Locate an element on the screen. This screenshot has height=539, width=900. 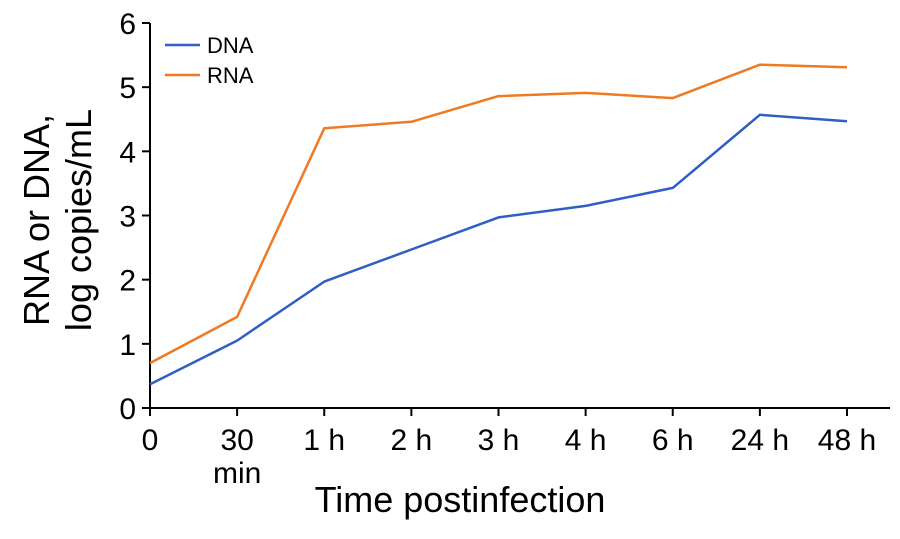
y-tick-label: 2 is located at coordinates (127, 281).